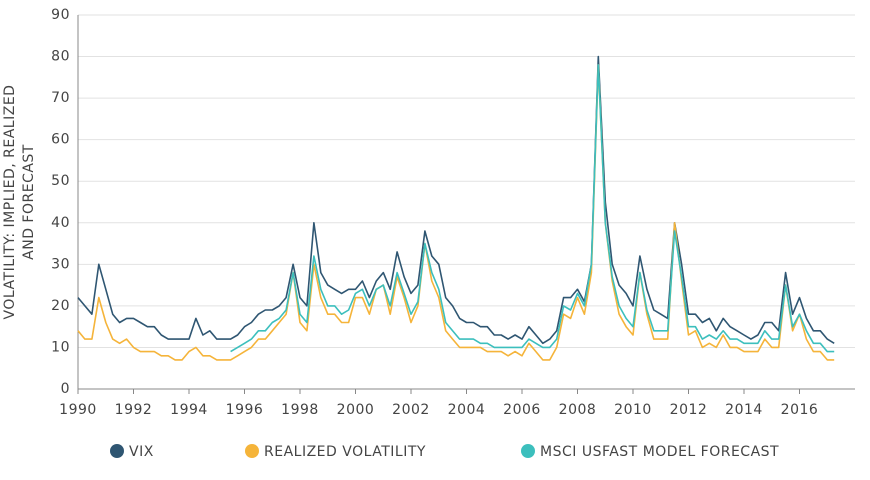  I want to click on x-tick-label: 1998, so click(300, 410).